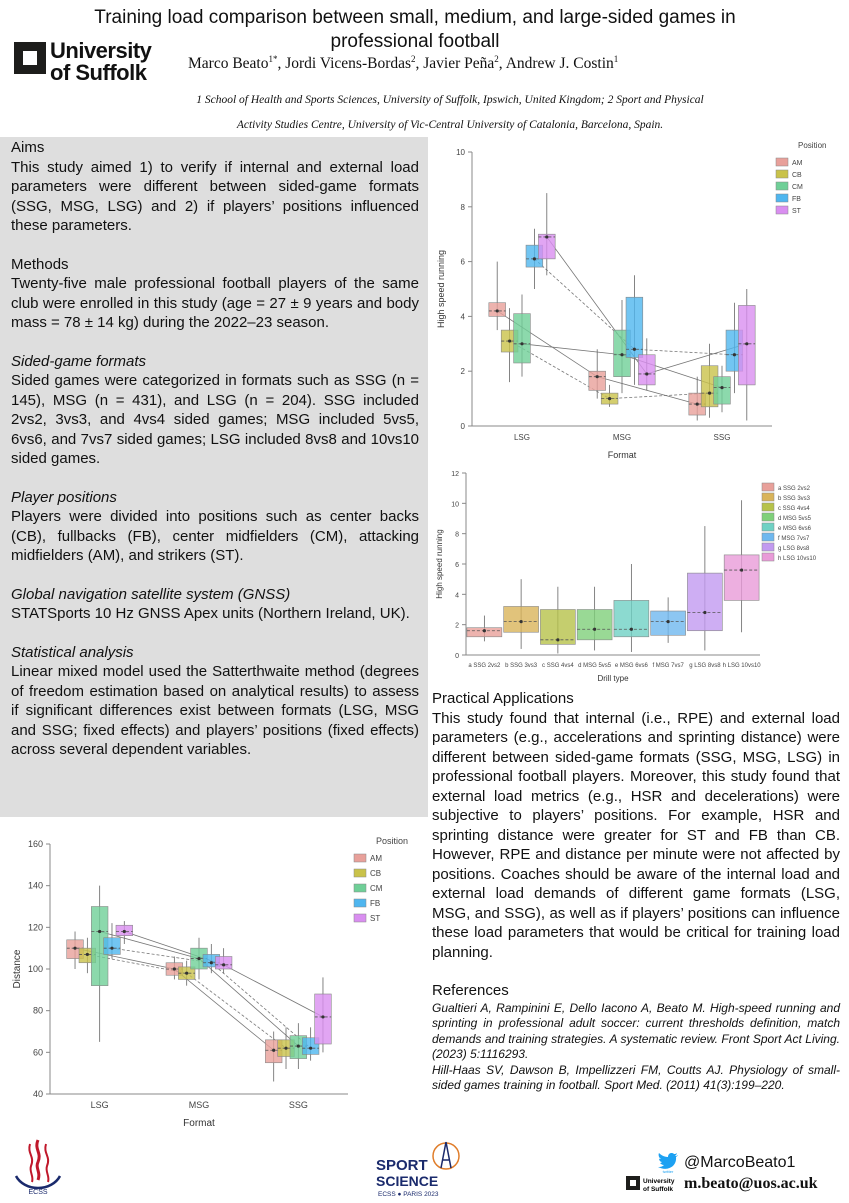 Image resolution: width=849 pixels, height=1203 pixels. I want to click on legend-title: Position, so click(392, 841).